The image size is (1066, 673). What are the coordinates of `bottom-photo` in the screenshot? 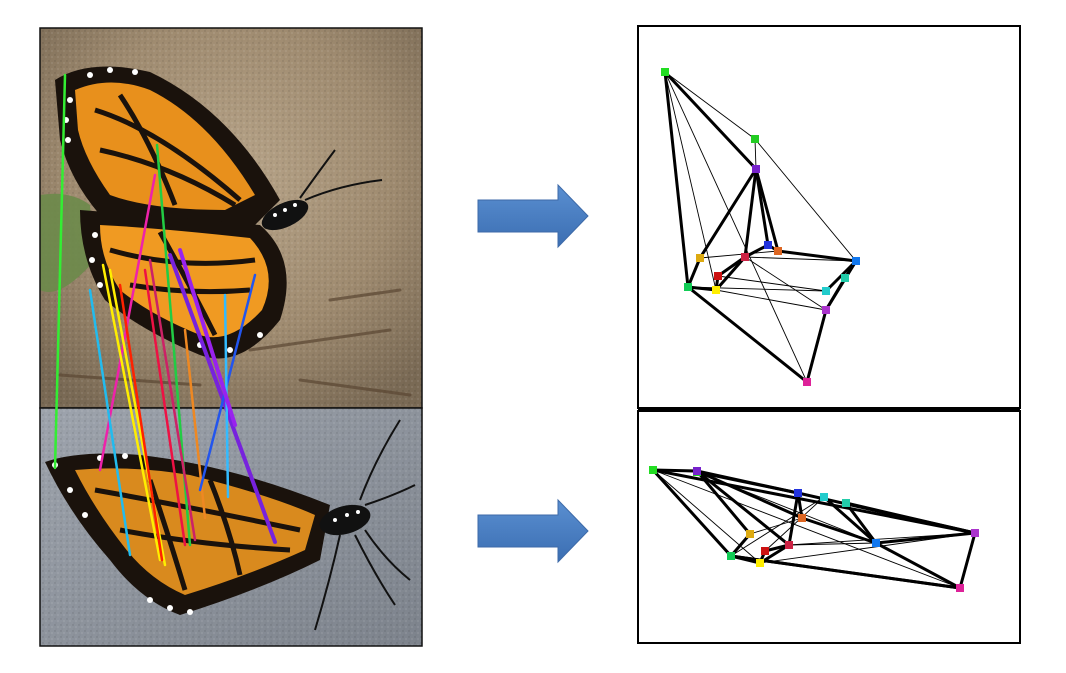 It's located at (231, 527).